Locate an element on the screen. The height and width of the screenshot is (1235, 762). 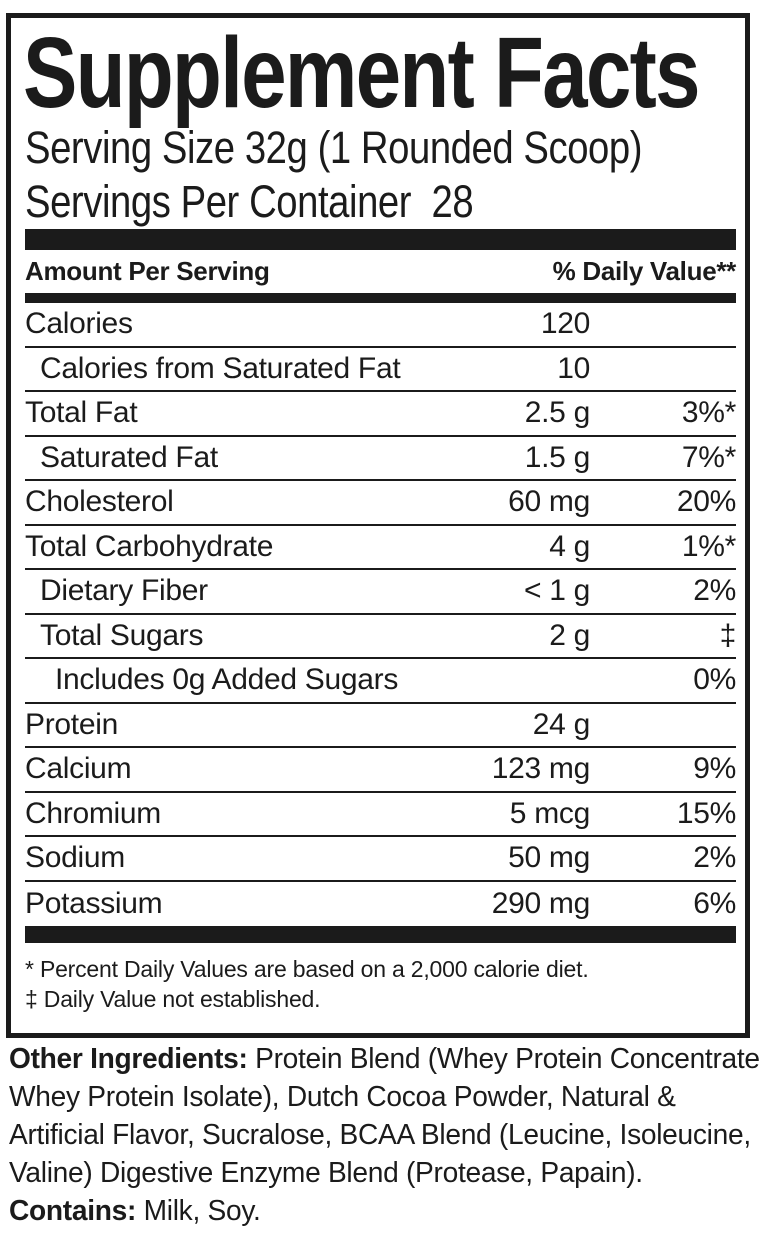
nutrient-dv: 15% is located at coordinates (706, 813).